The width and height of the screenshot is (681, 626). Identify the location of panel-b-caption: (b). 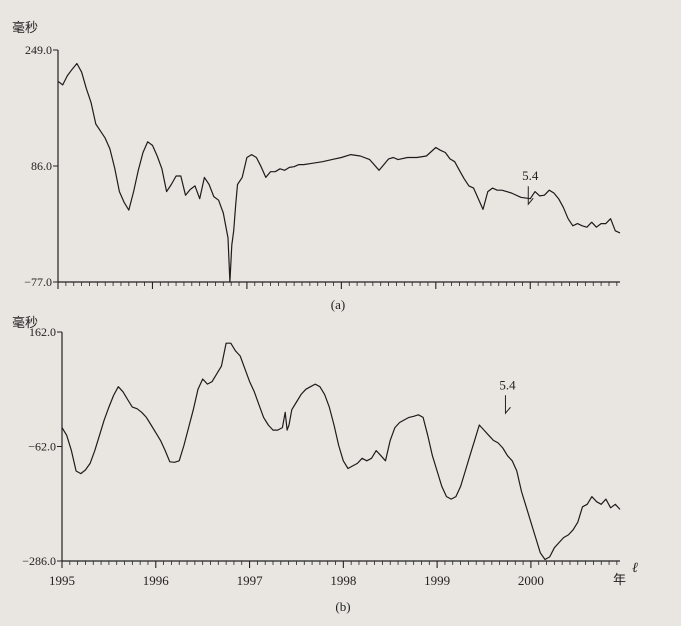
(342, 606).